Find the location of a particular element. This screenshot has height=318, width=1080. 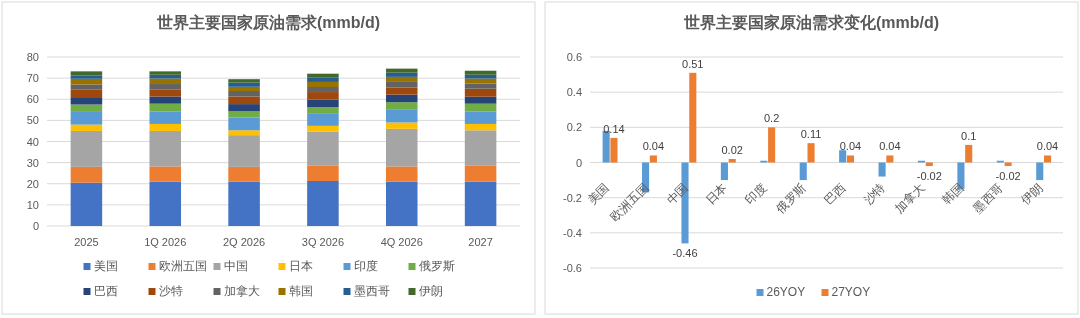

chart-title: 世界主要国家原油需求变化(mmb/d) is located at coordinates (811, 22).